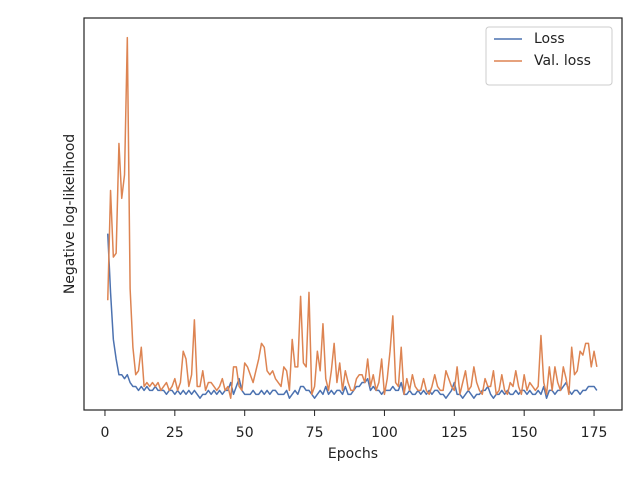  What do you see at coordinates (524, 433) in the screenshot?
I see `x-tick-label: 150` at bounding box center [524, 433].